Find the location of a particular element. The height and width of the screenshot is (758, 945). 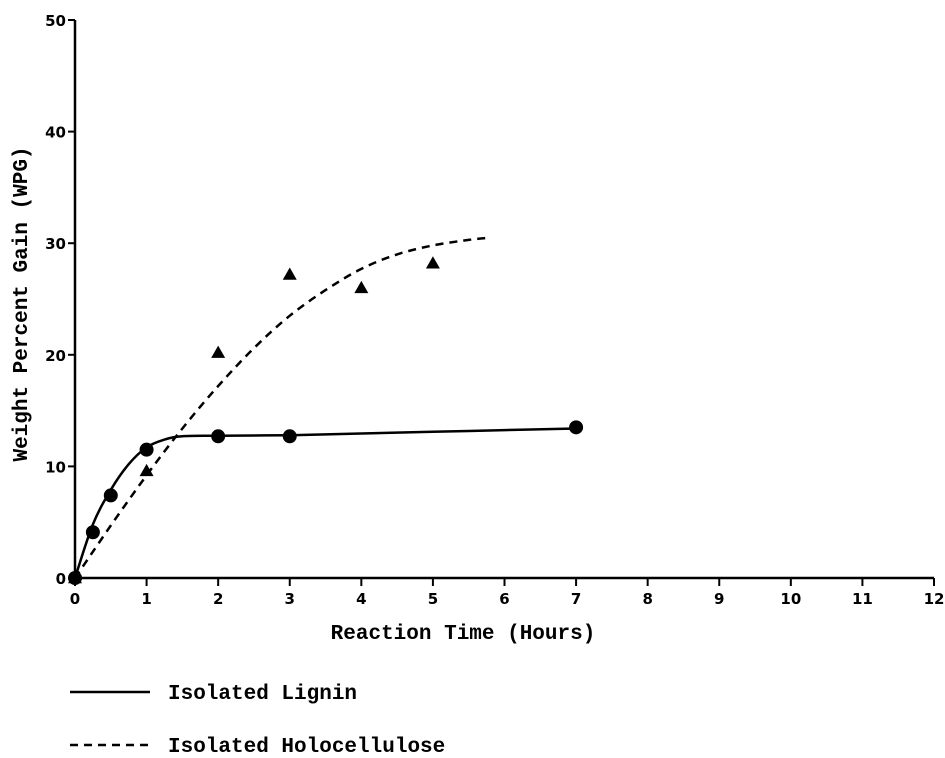

x-tick-label: 4 is located at coordinates (361, 599).